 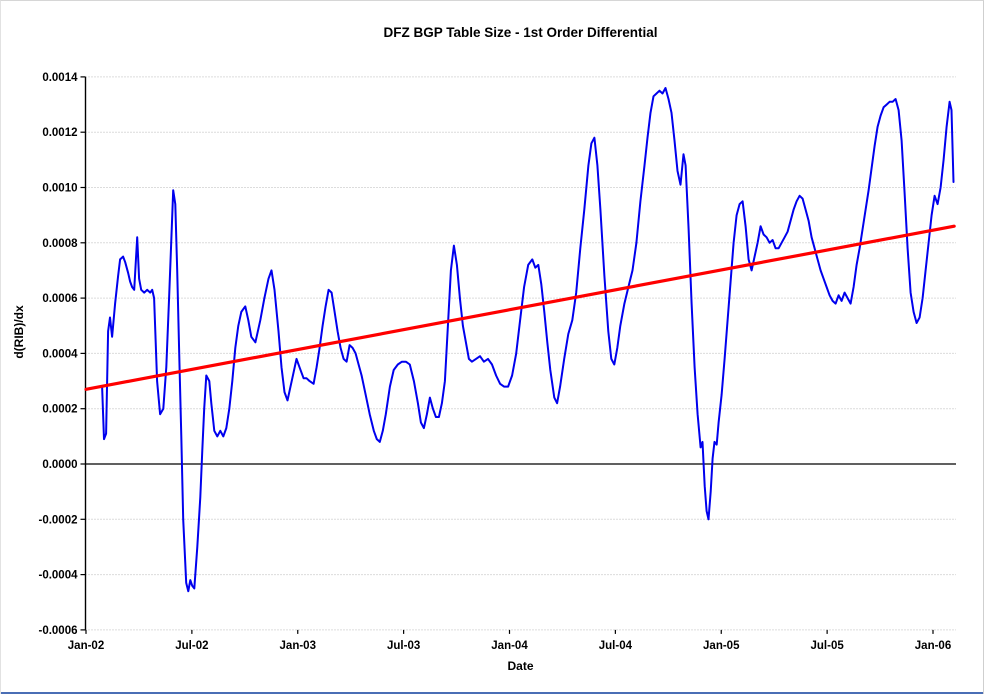 I want to click on x-tick-label: Jan-06, so click(x=933, y=646).